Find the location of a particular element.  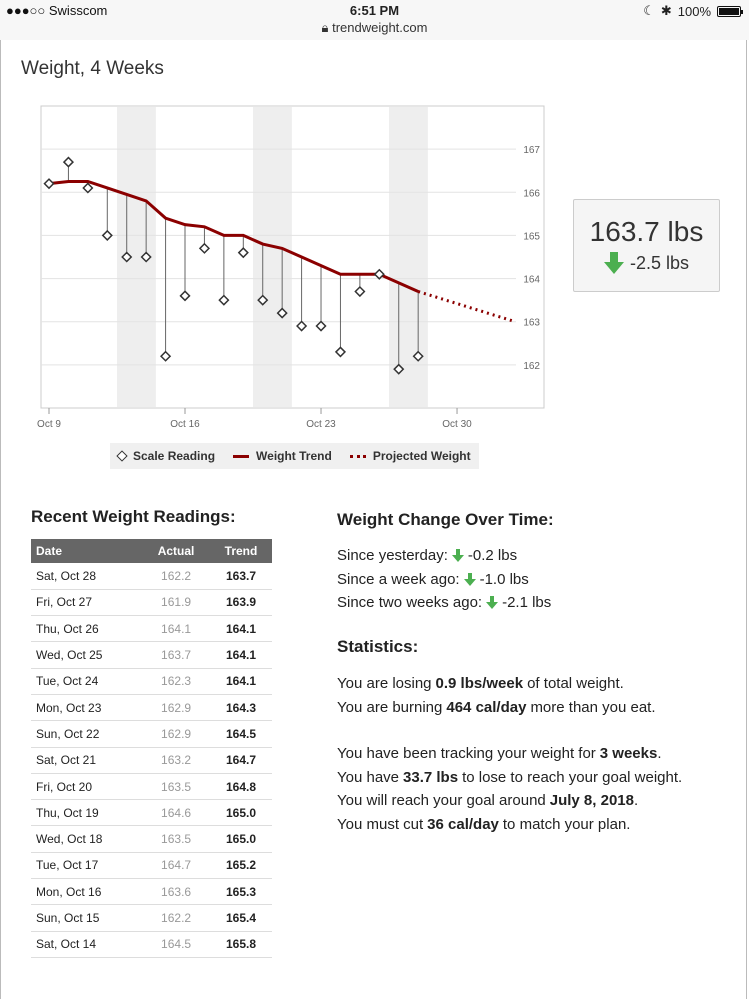

cell-actual: 162.2 is located at coordinates (176, 918).